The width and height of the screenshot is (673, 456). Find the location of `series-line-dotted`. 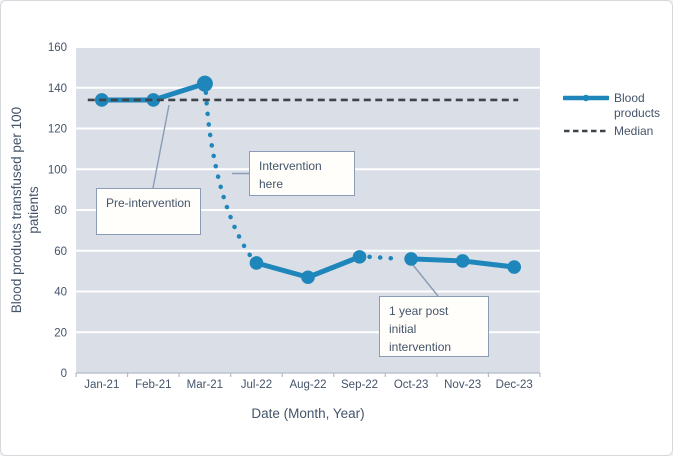

series-line-dotted is located at coordinates (229, 176).